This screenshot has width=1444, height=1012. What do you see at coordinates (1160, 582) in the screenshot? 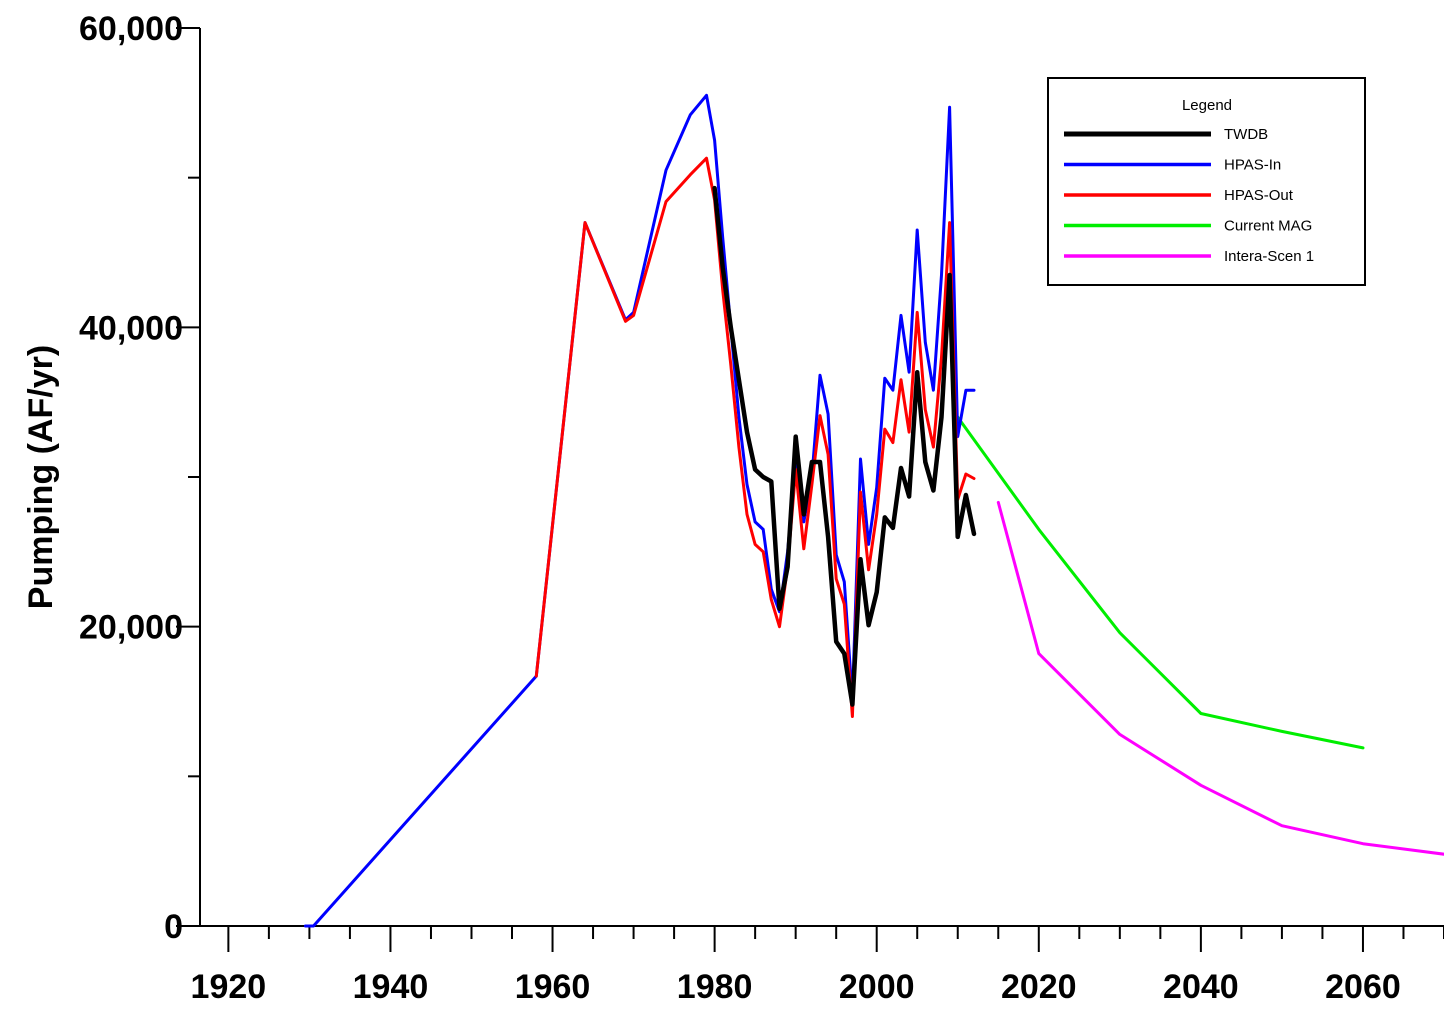
I see `series-line-current-mag` at bounding box center [1160, 582].